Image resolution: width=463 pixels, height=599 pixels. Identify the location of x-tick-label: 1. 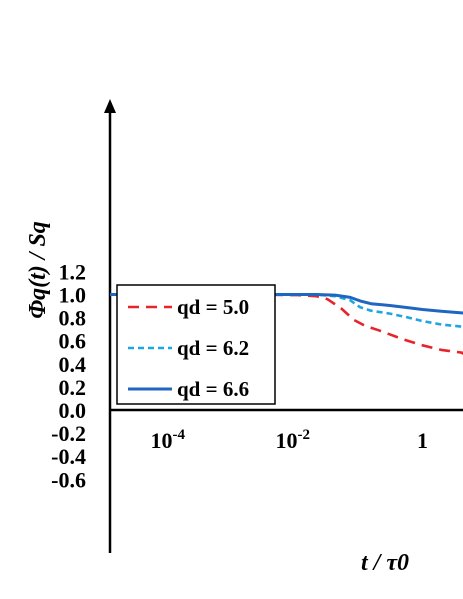
(422, 440).